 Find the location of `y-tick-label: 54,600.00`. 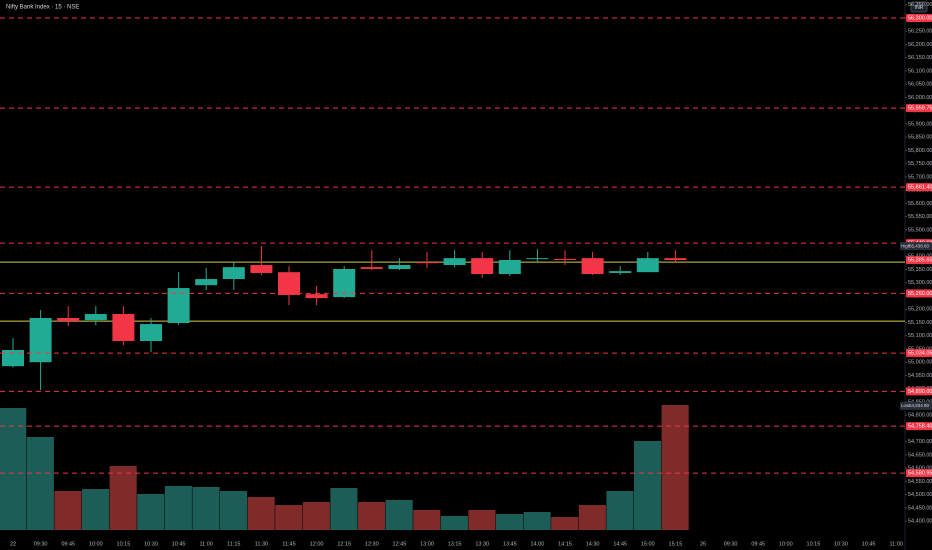

y-tick-label: 54,600.00 is located at coordinates (920, 469).